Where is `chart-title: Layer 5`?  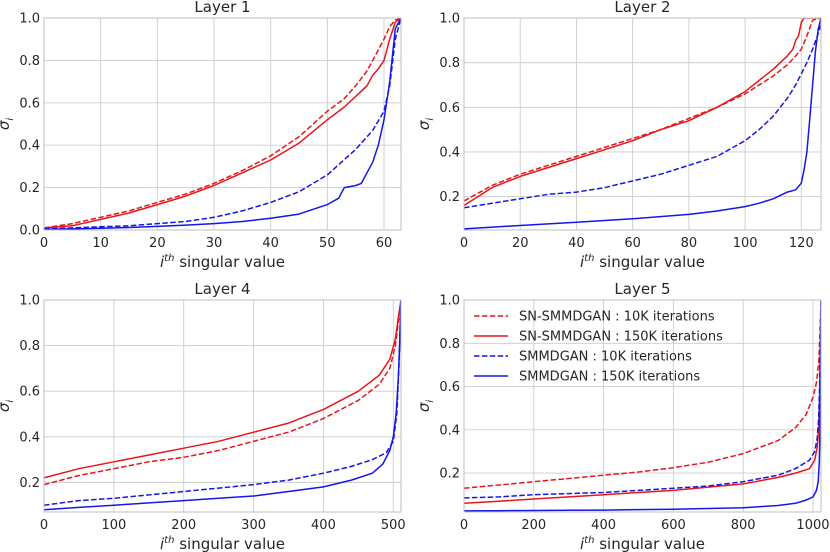
chart-title: Layer 5 is located at coordinates (642, 289).